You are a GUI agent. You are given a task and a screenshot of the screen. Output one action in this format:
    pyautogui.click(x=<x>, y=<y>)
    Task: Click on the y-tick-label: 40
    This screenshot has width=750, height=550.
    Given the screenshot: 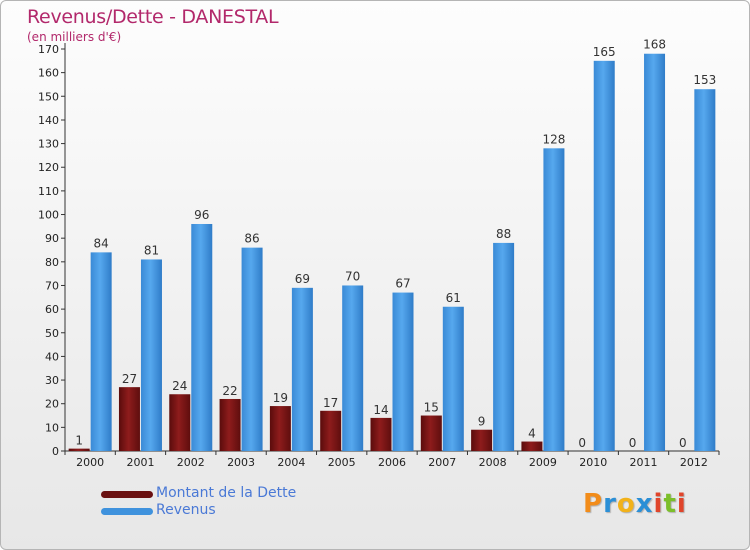 What is the action you would take?
    pyautogui.click(x=52, y=356)
    